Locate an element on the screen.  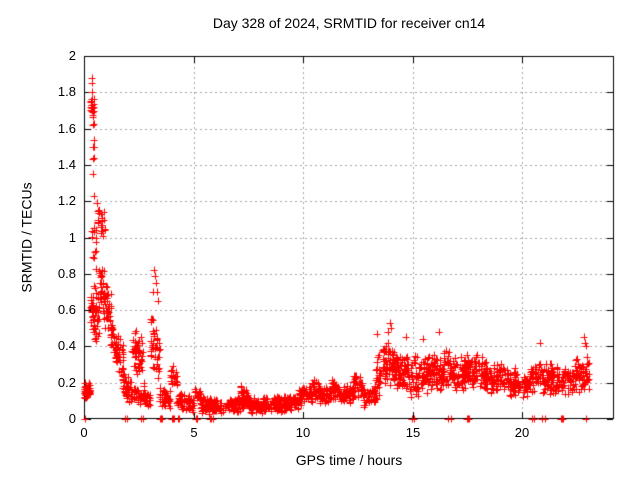
y-tick-label: 2 is located at coordinates (72, 55).